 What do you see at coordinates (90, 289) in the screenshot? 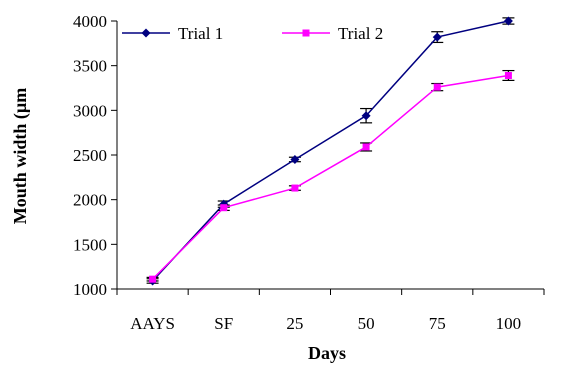
I see `y-tick-label: 1000` at bounding box center [90, 289].